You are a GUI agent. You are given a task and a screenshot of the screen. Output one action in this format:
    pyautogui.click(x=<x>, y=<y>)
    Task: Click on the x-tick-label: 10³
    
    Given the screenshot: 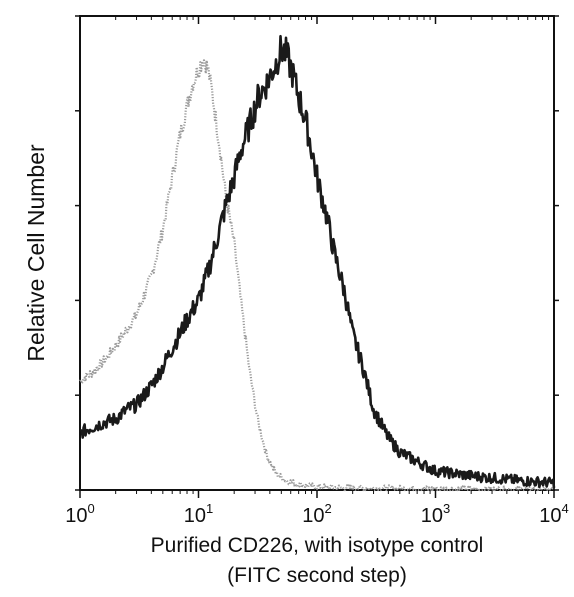 What is the action you would take?
    pyautogui.click(x=435, y=514)
    